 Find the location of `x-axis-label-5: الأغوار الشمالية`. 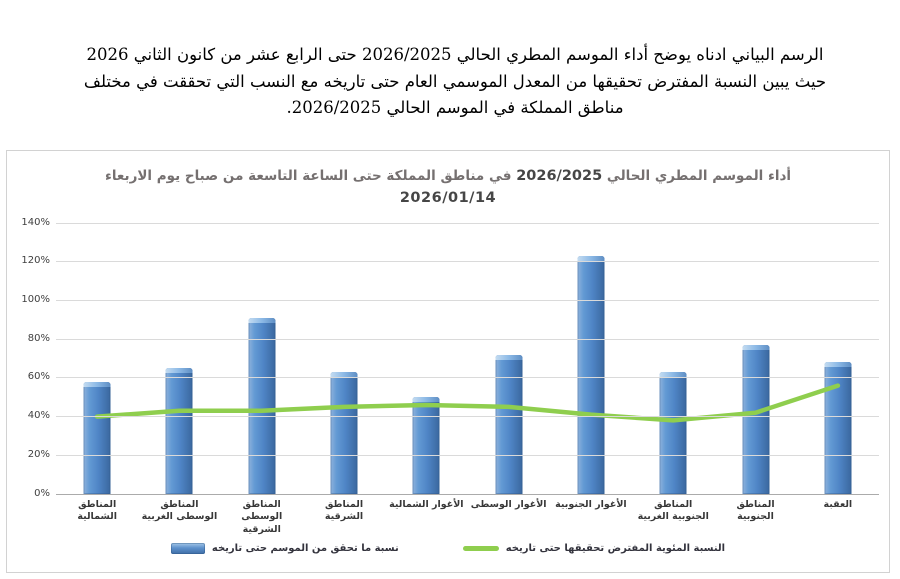

x-axis-label-5: الأغوار الشمالية is located at coordinates (426, 504).